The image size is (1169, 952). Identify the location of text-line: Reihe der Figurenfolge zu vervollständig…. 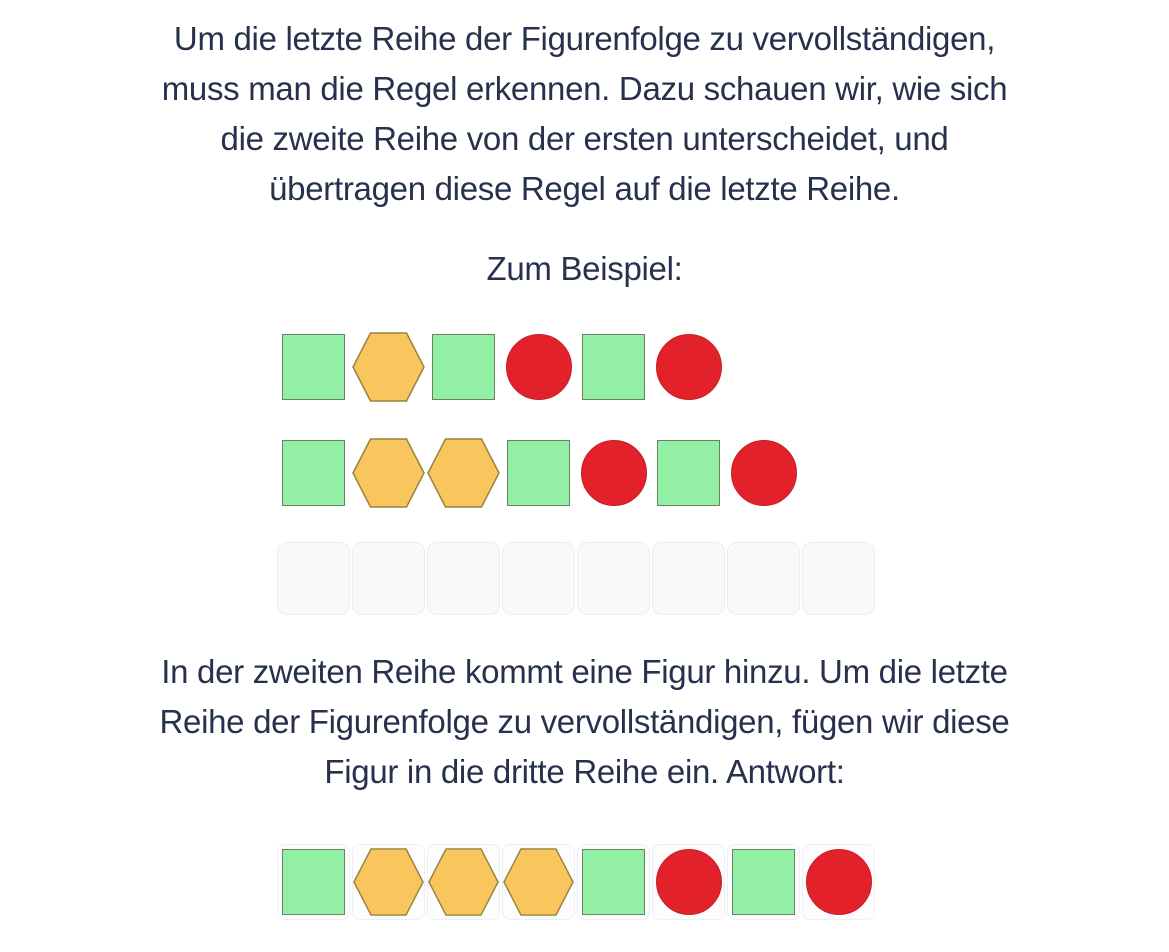
(584, 721).